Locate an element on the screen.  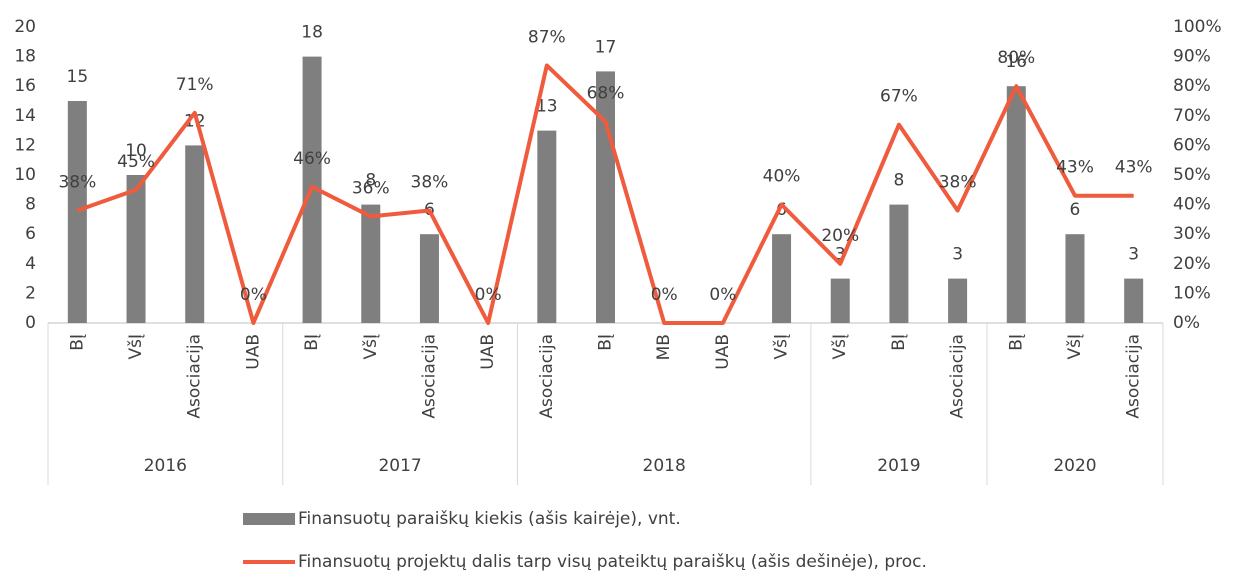
legend-swatch is located at coordinates (269, 519).